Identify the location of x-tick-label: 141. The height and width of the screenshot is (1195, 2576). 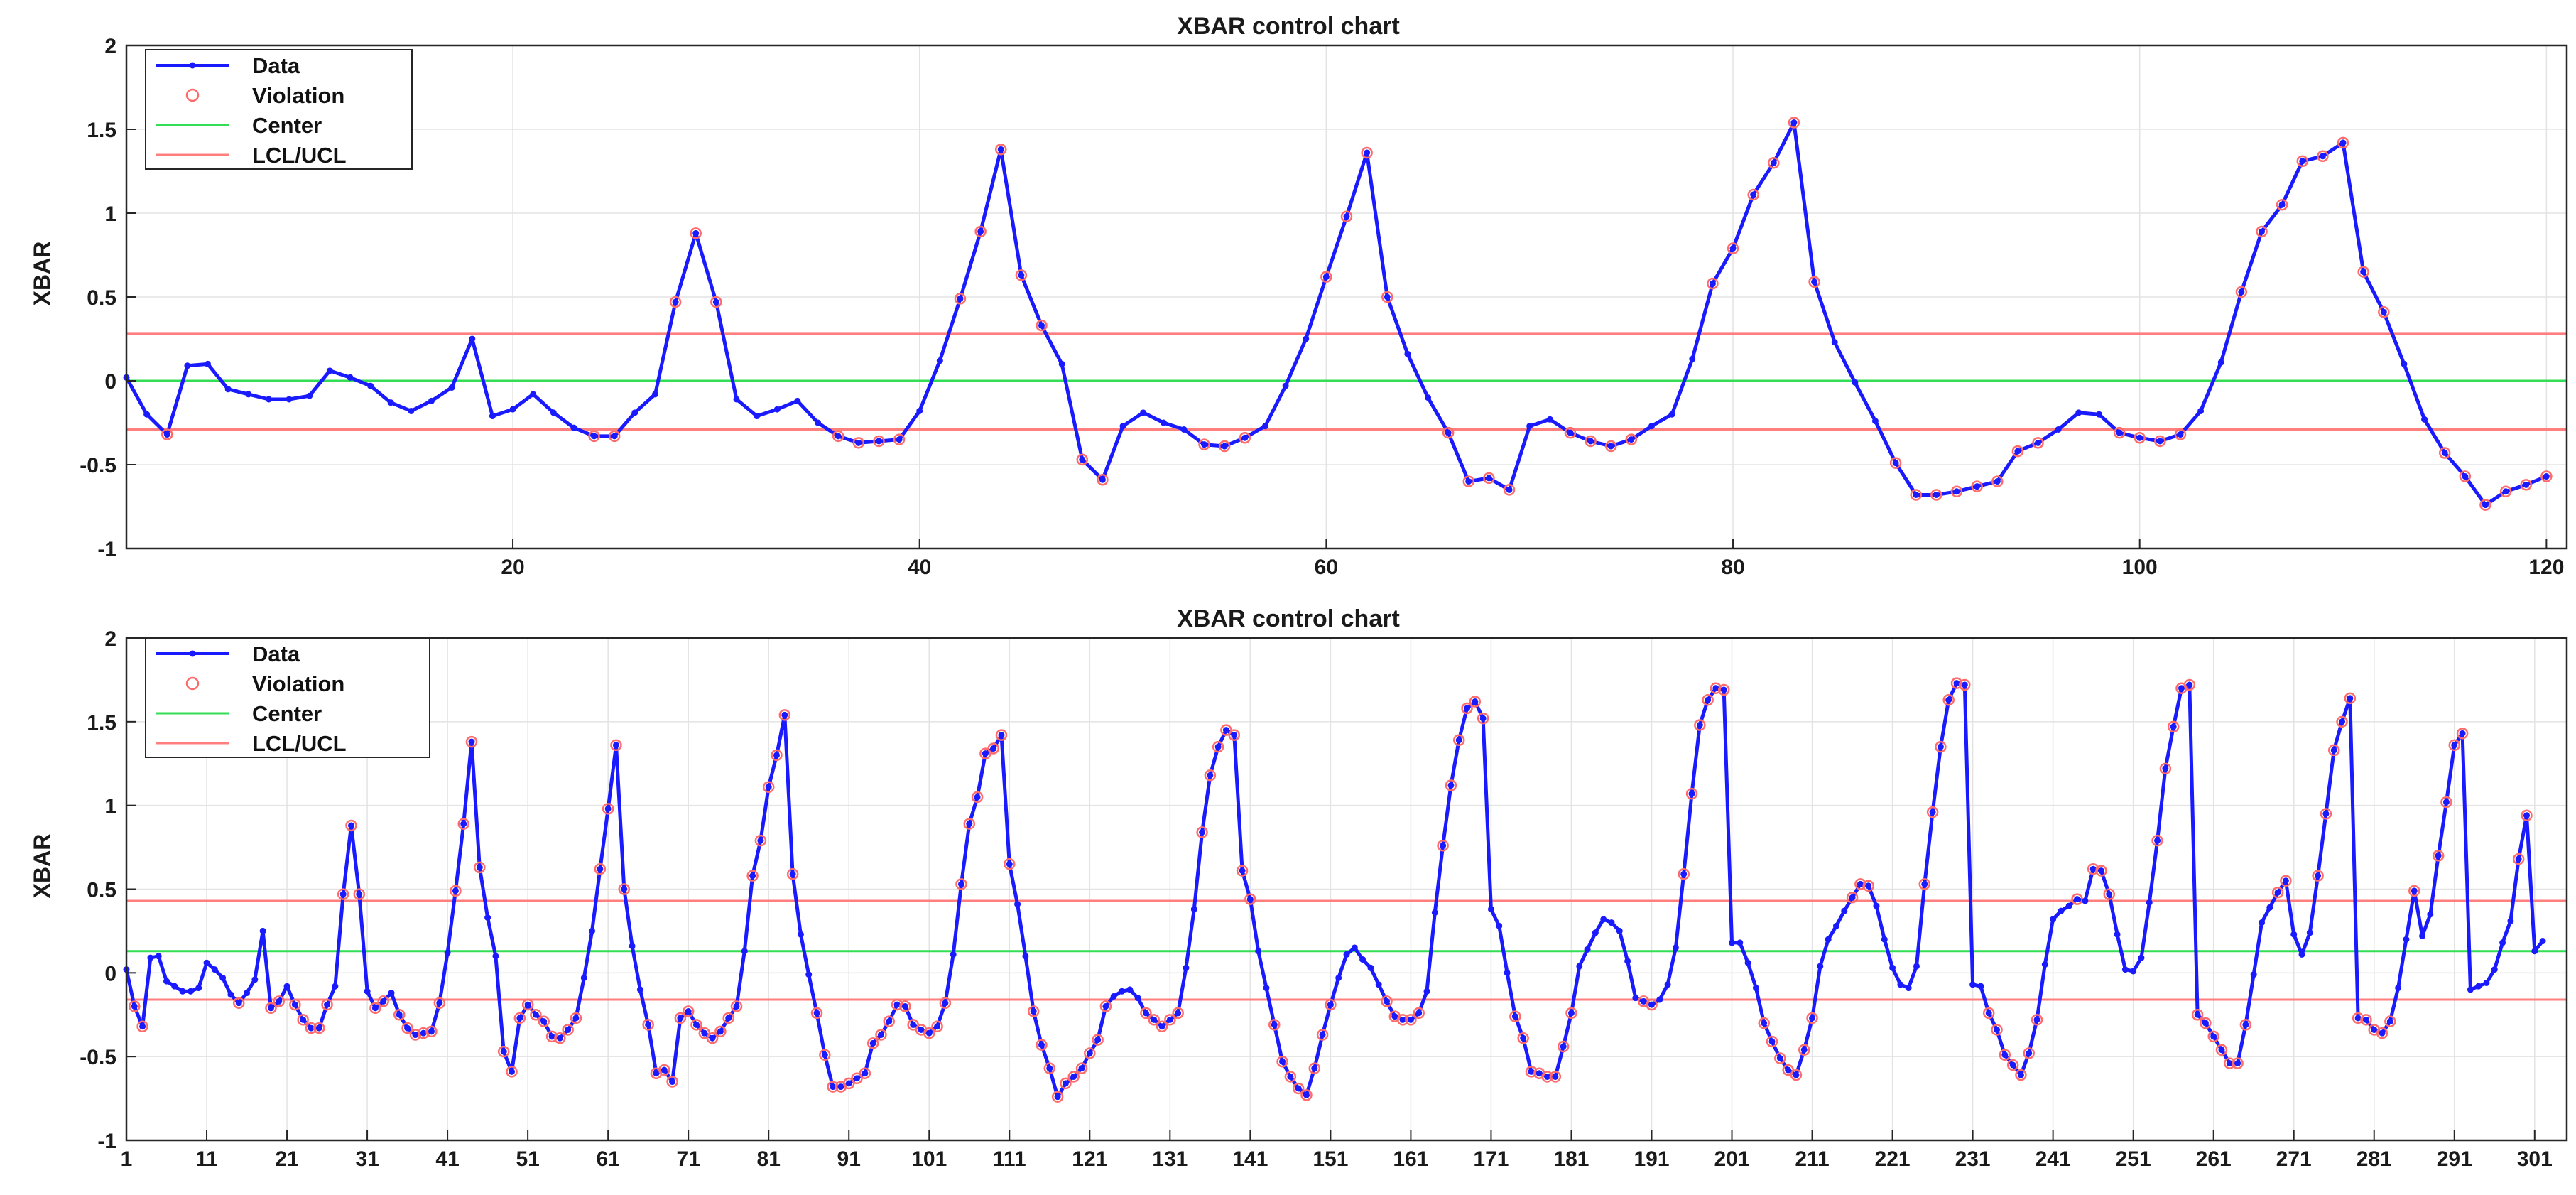
(1250, 1159).